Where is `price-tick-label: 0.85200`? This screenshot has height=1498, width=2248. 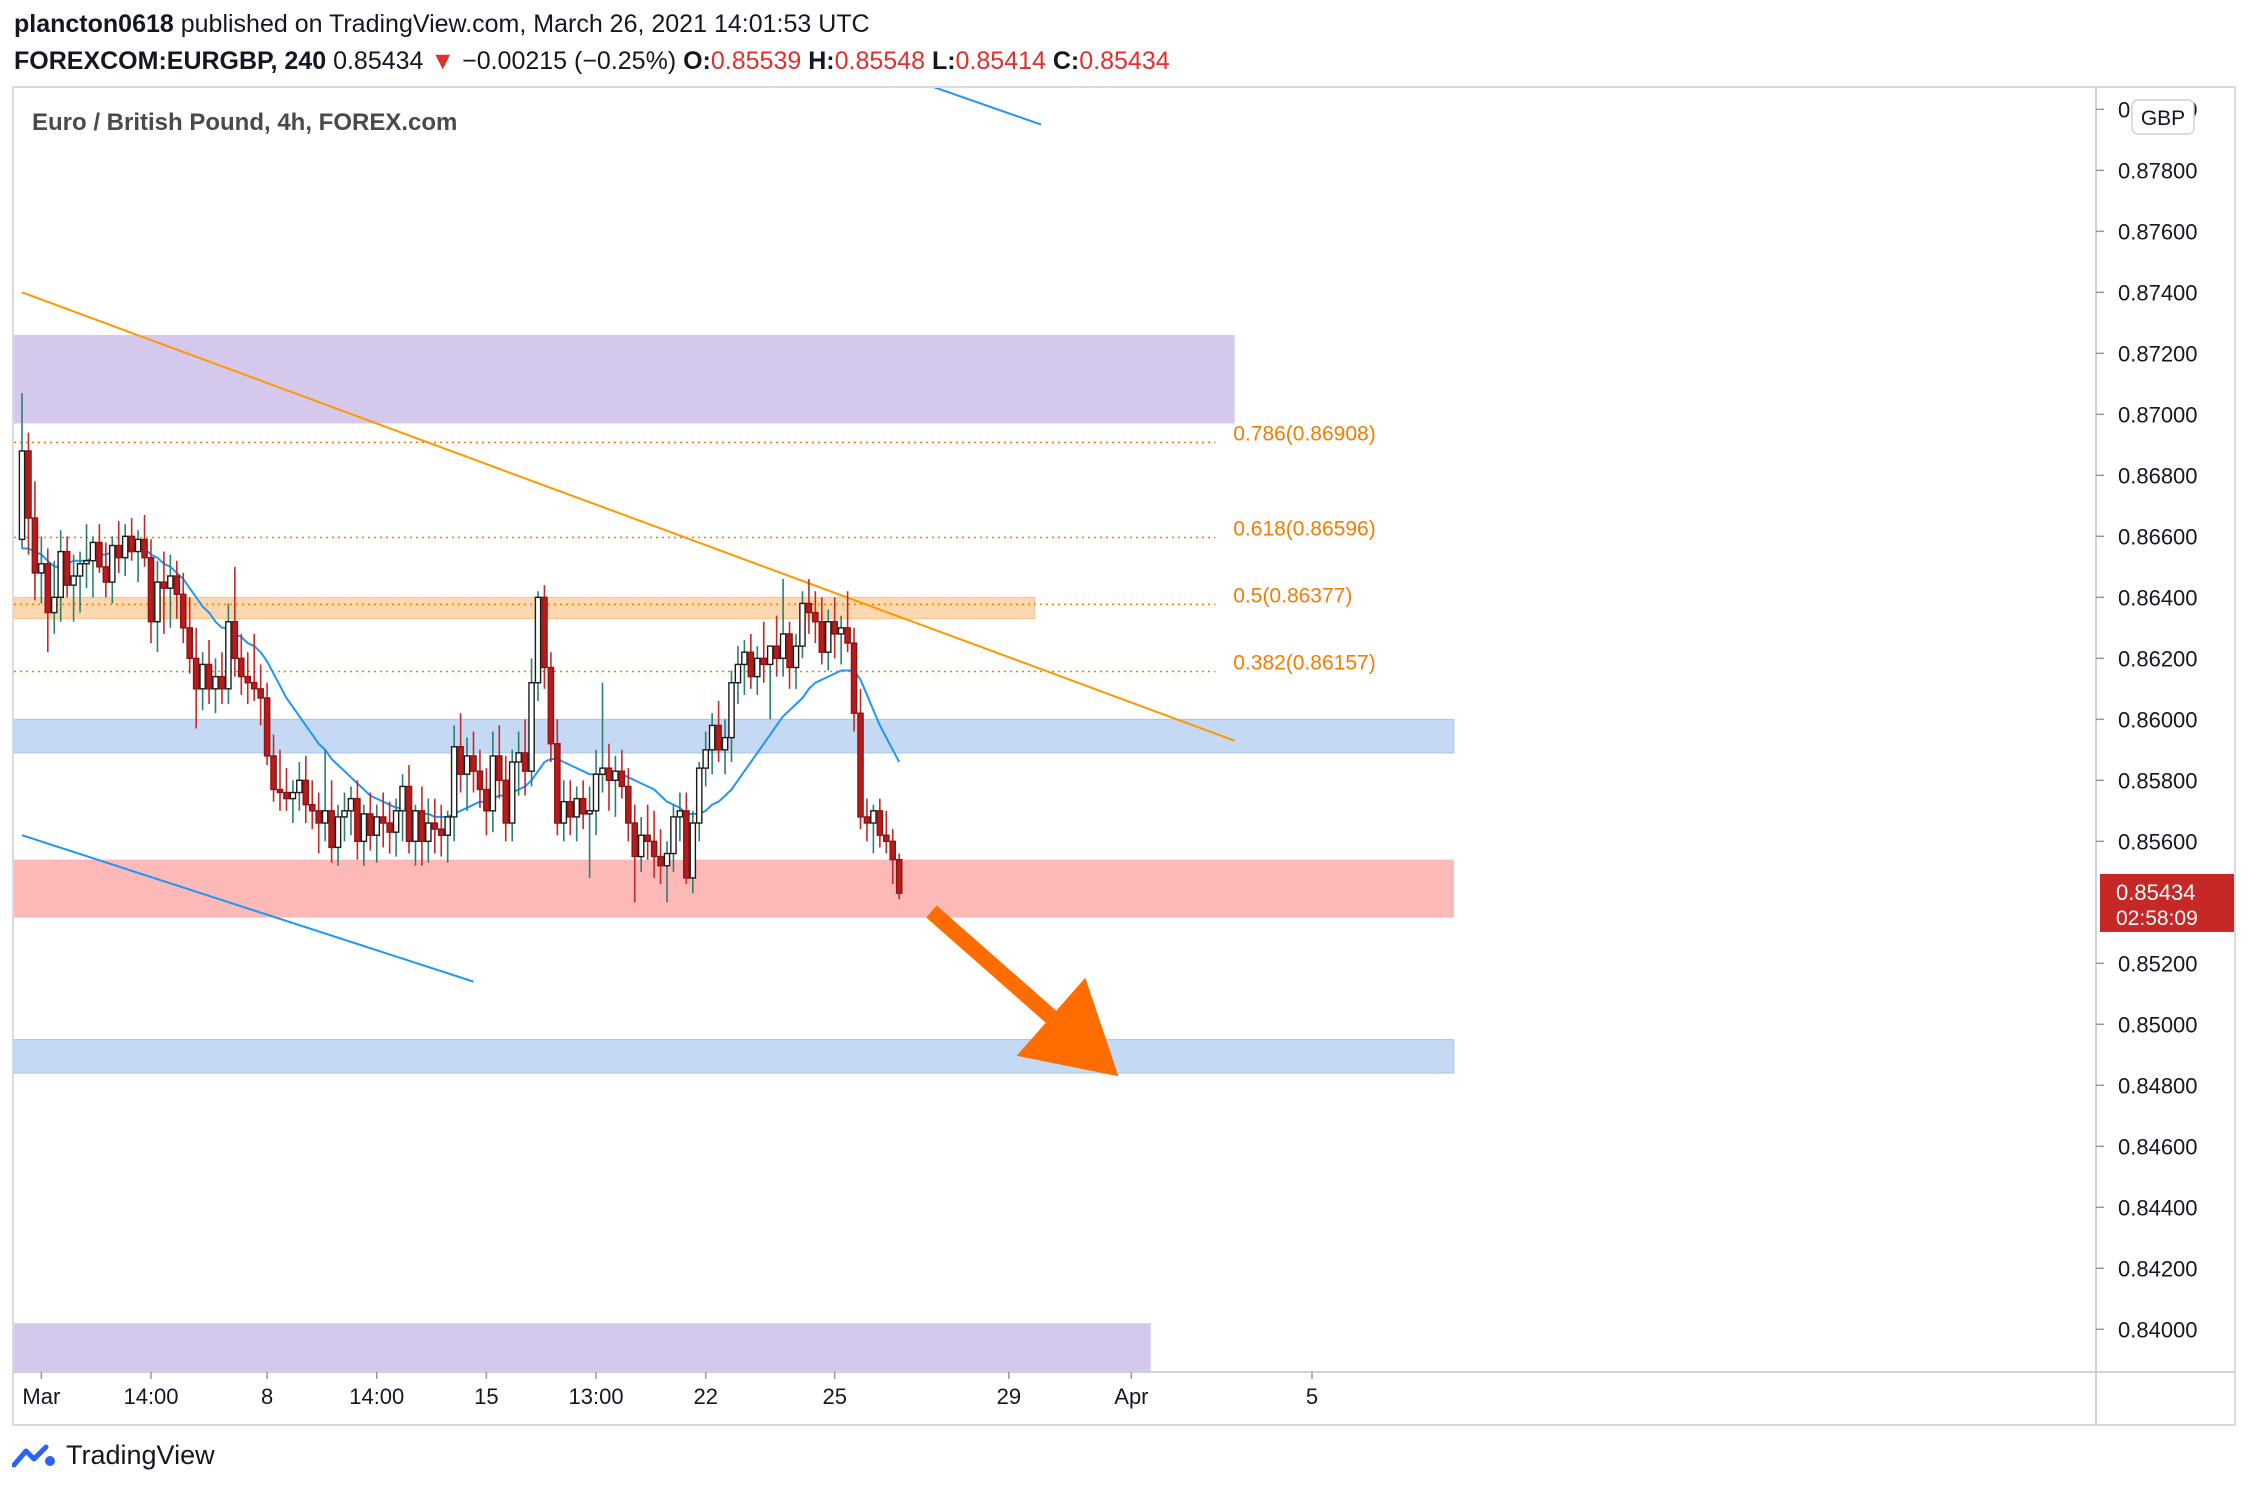 price-tick-label: 0.85200 is located at coordinates (2158, 963).